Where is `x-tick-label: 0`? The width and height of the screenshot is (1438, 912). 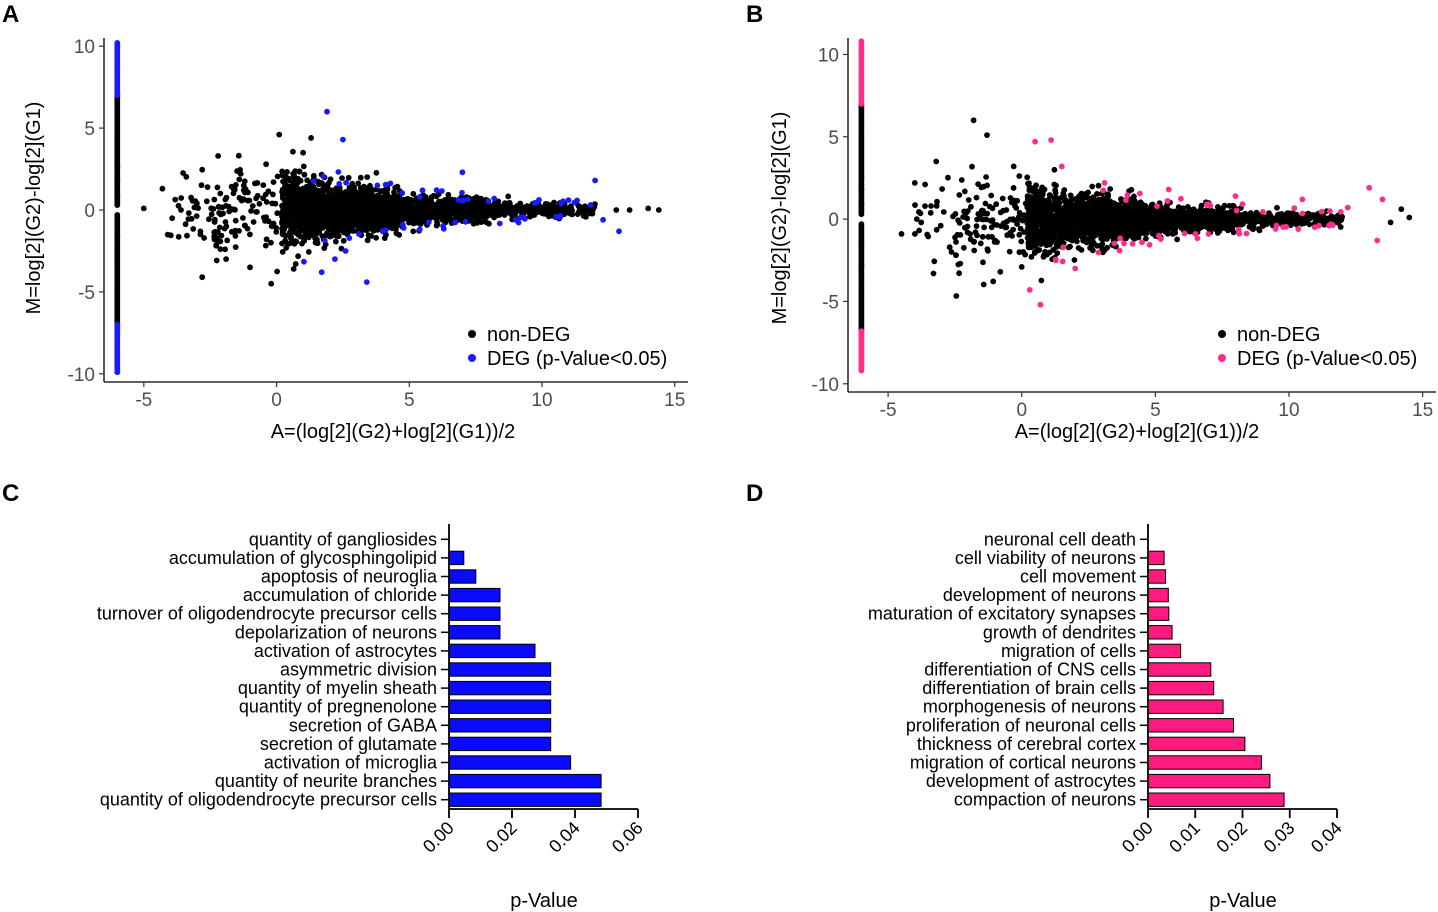
x-tick-label: 0 is located at coordinates (276, 400).